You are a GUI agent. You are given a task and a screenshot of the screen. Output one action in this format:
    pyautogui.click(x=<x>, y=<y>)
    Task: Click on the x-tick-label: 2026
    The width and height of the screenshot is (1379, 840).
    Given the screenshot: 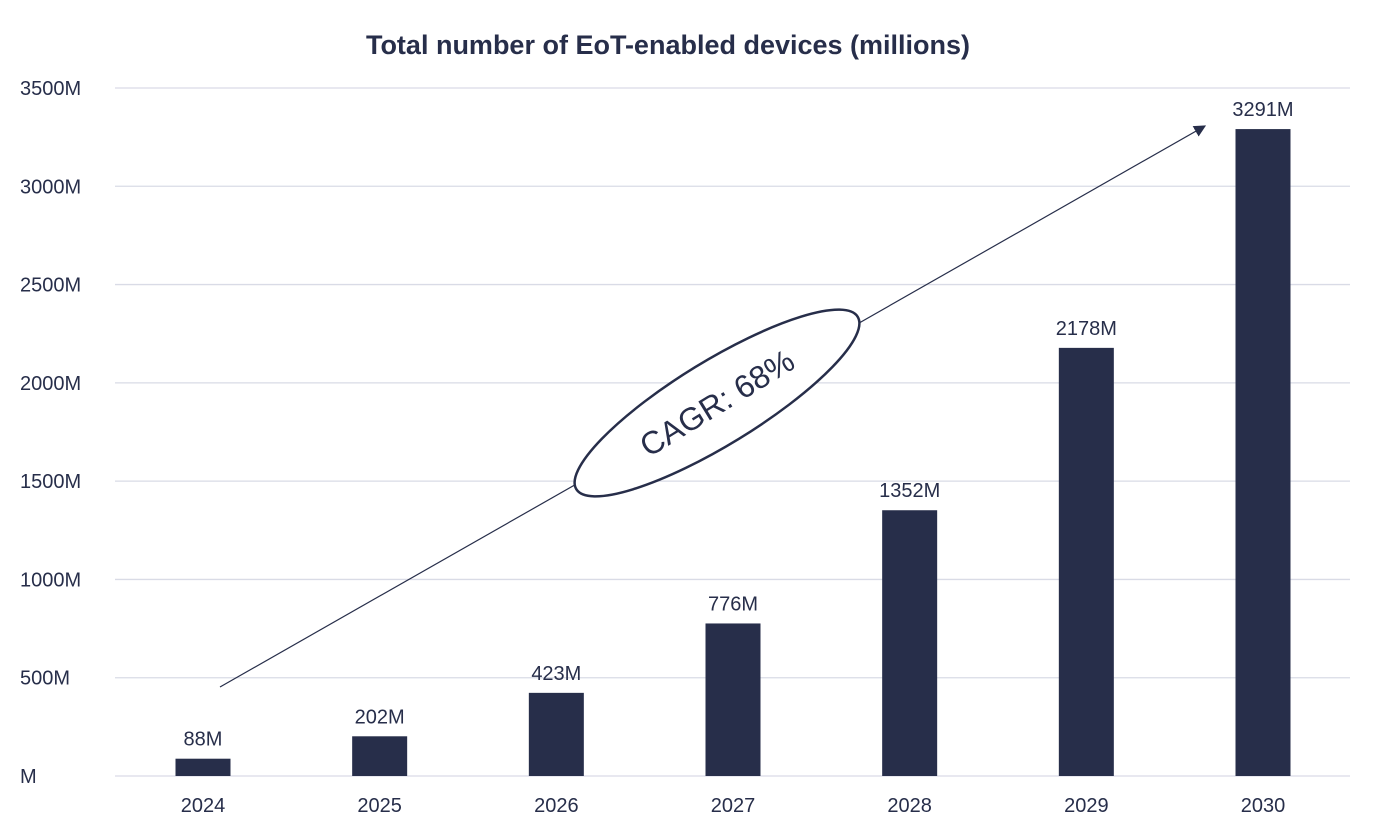 What is the action you would take?
    pyautogui.click(x=556, y=806)
    